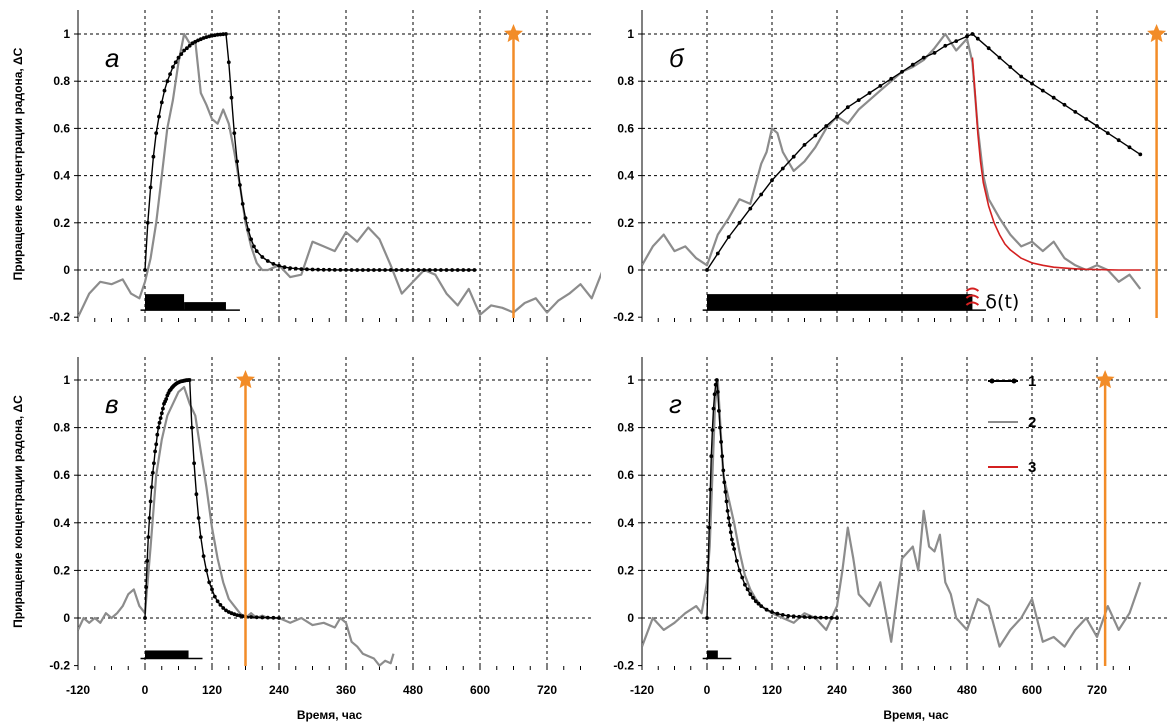 The image size is (1176, 726). What do you see at coordinates (916, 715) in the screenshot?
I see `x-axis-label: Время, час` at bounding box center [916, 715].